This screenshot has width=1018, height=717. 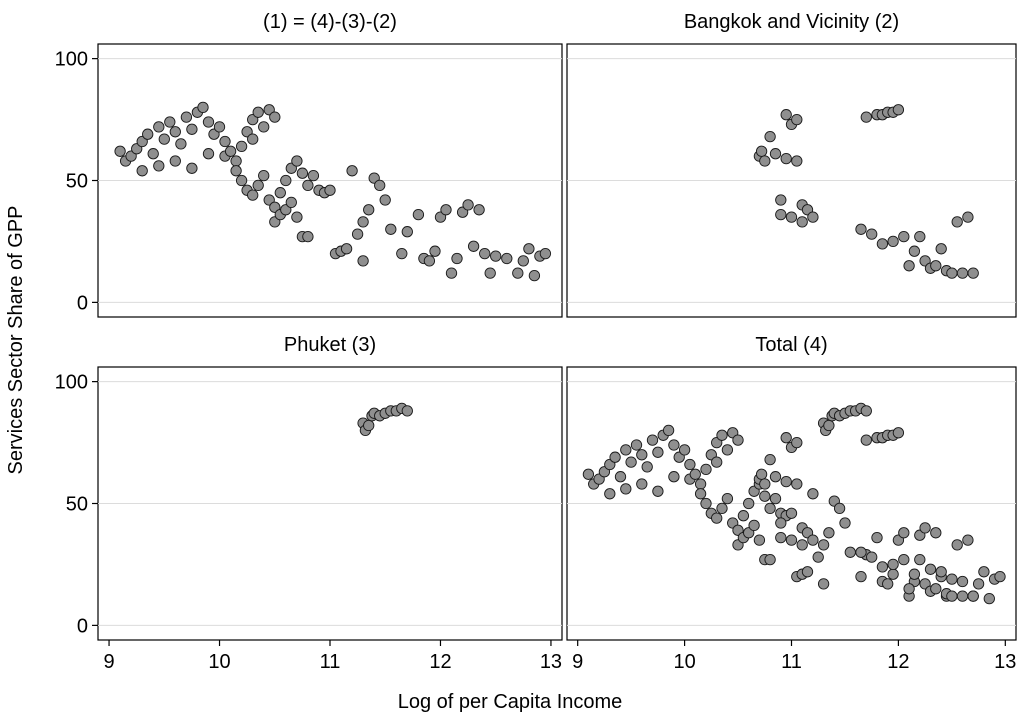 I want to click on panel-title: Phuket (3), so click(x=330, y=345).